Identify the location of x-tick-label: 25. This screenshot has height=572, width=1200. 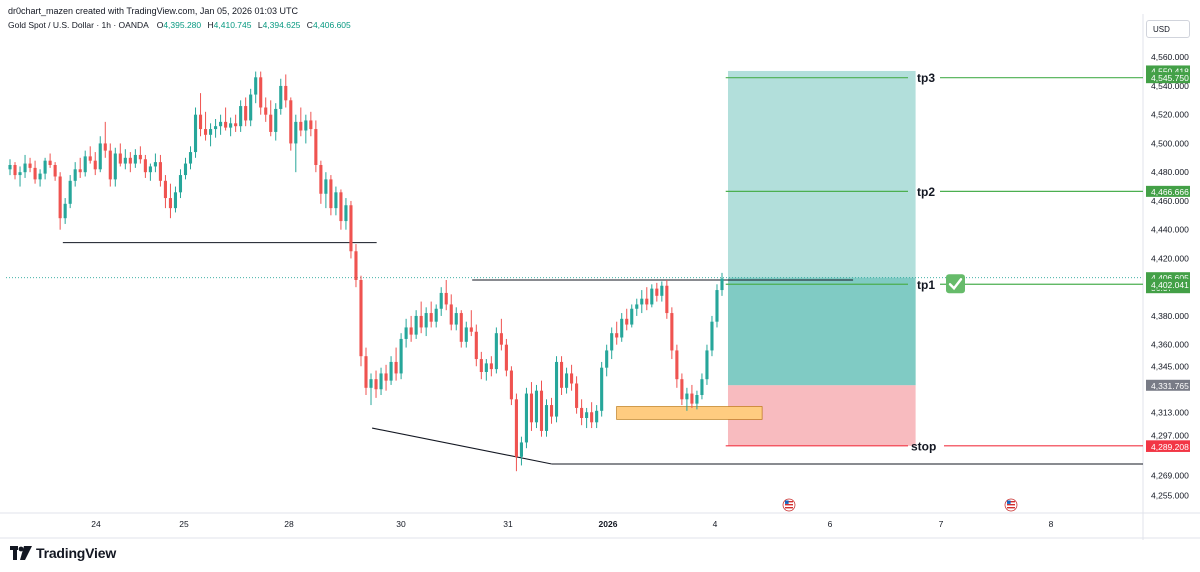
(184, 524).